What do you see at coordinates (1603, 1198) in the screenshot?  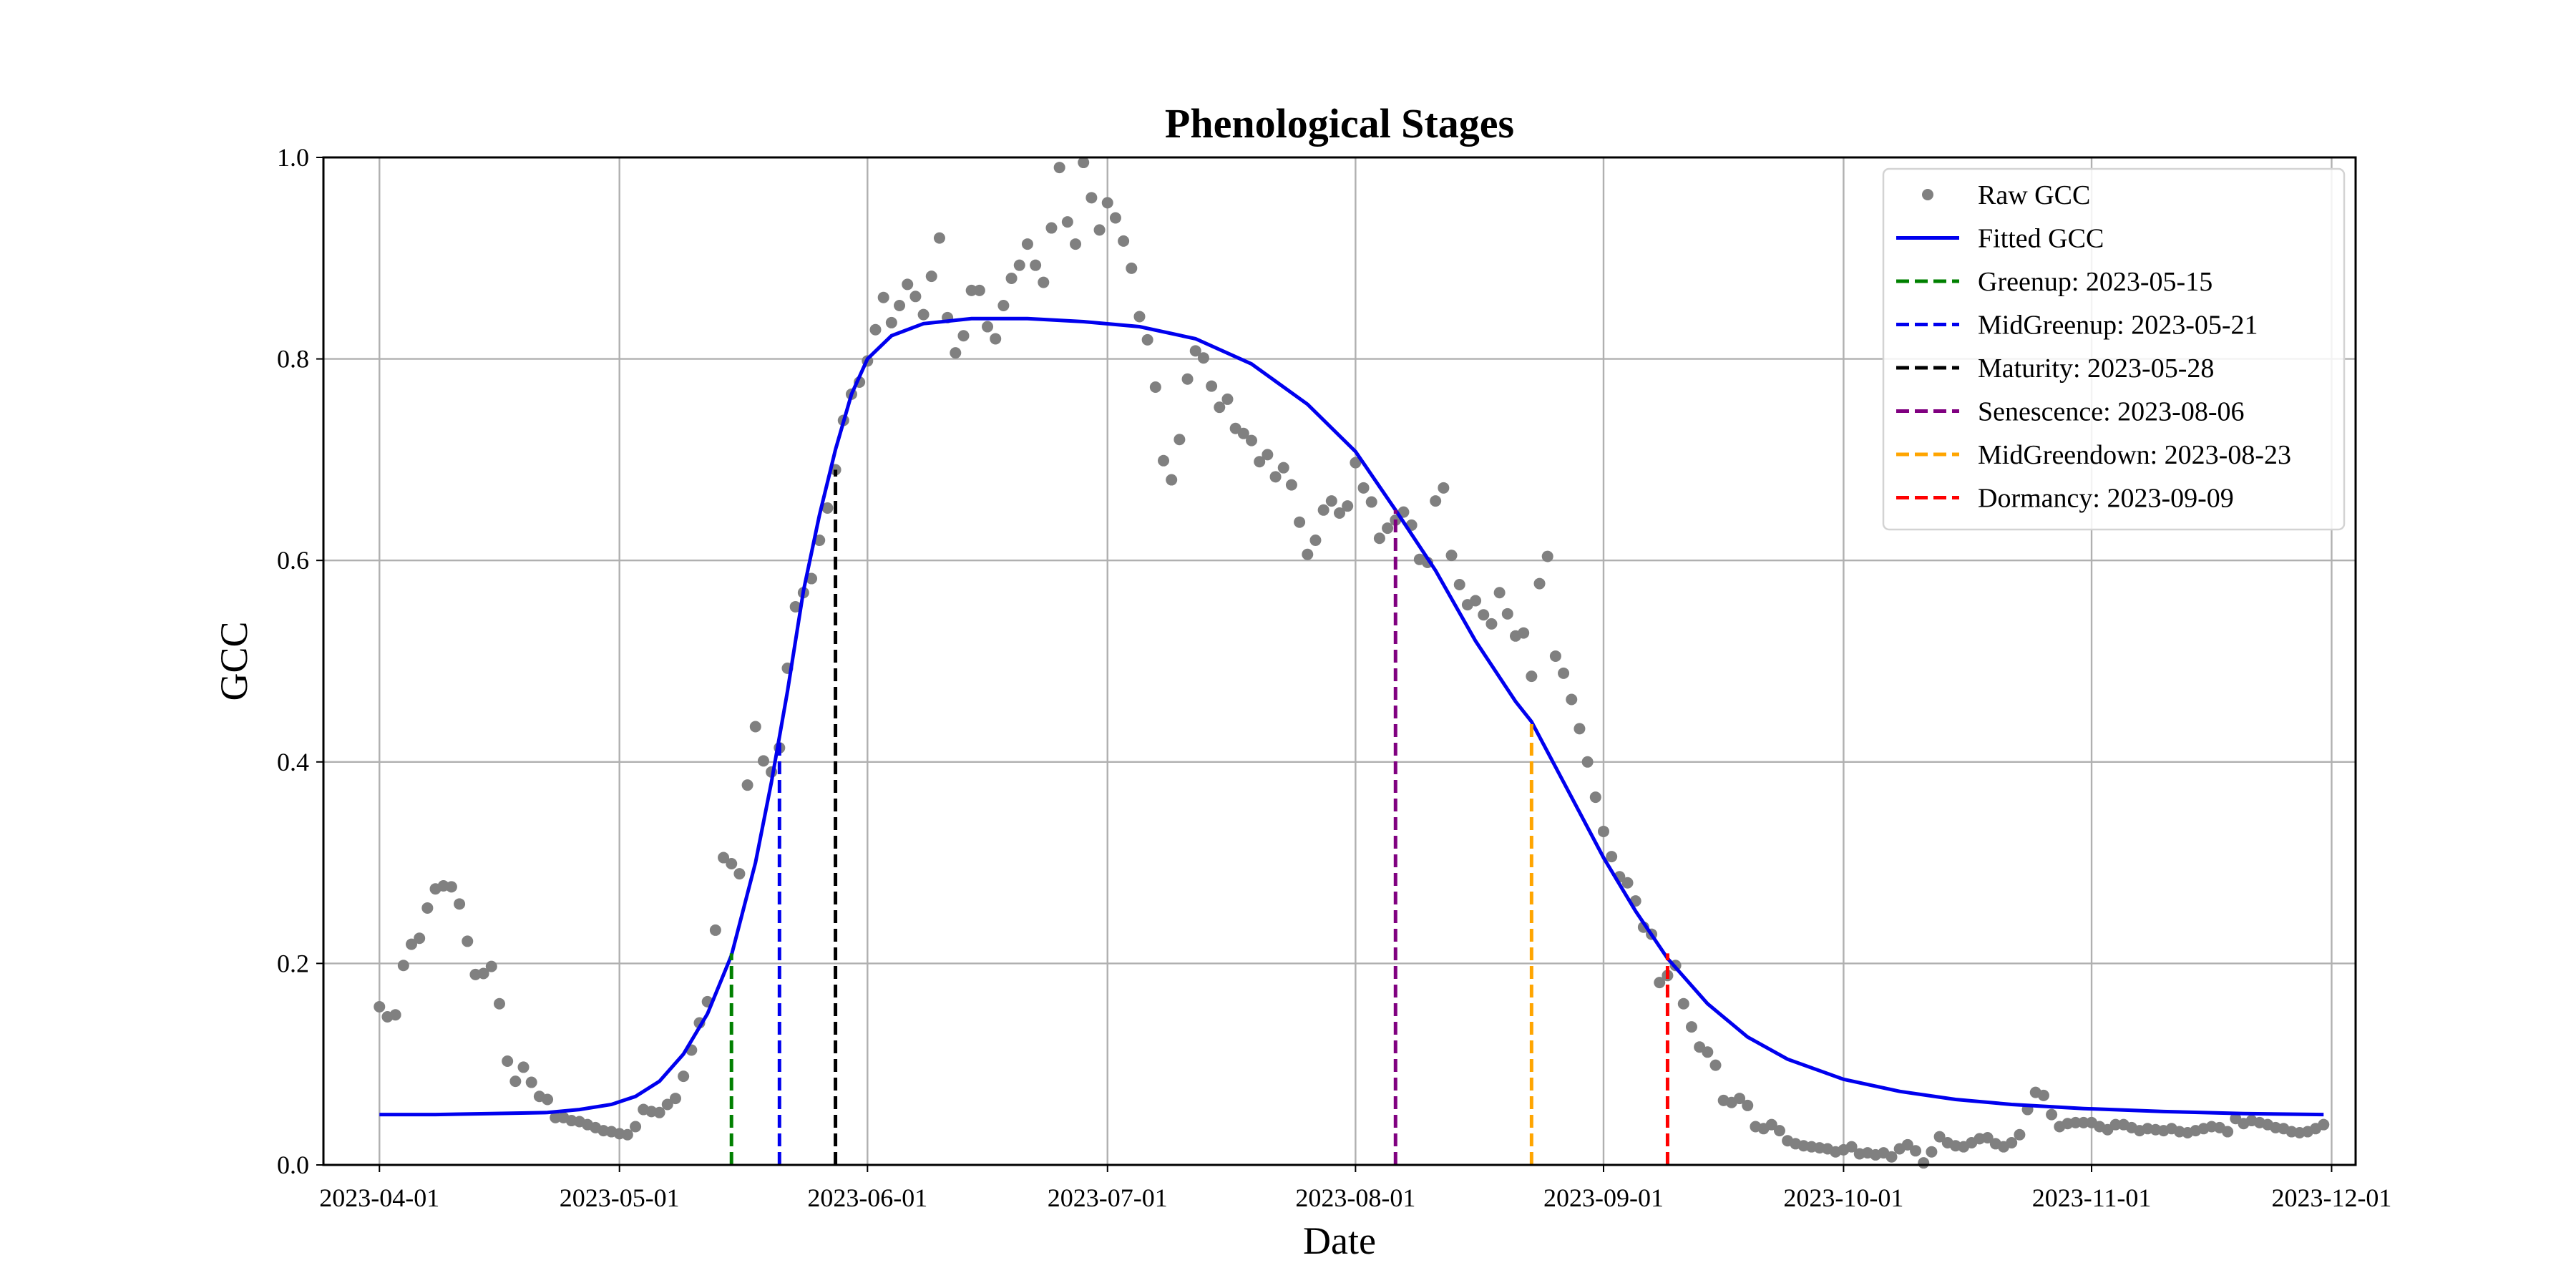 I see `x-tick-label: 2023-09-01` at bounding box center [1603, 1198].